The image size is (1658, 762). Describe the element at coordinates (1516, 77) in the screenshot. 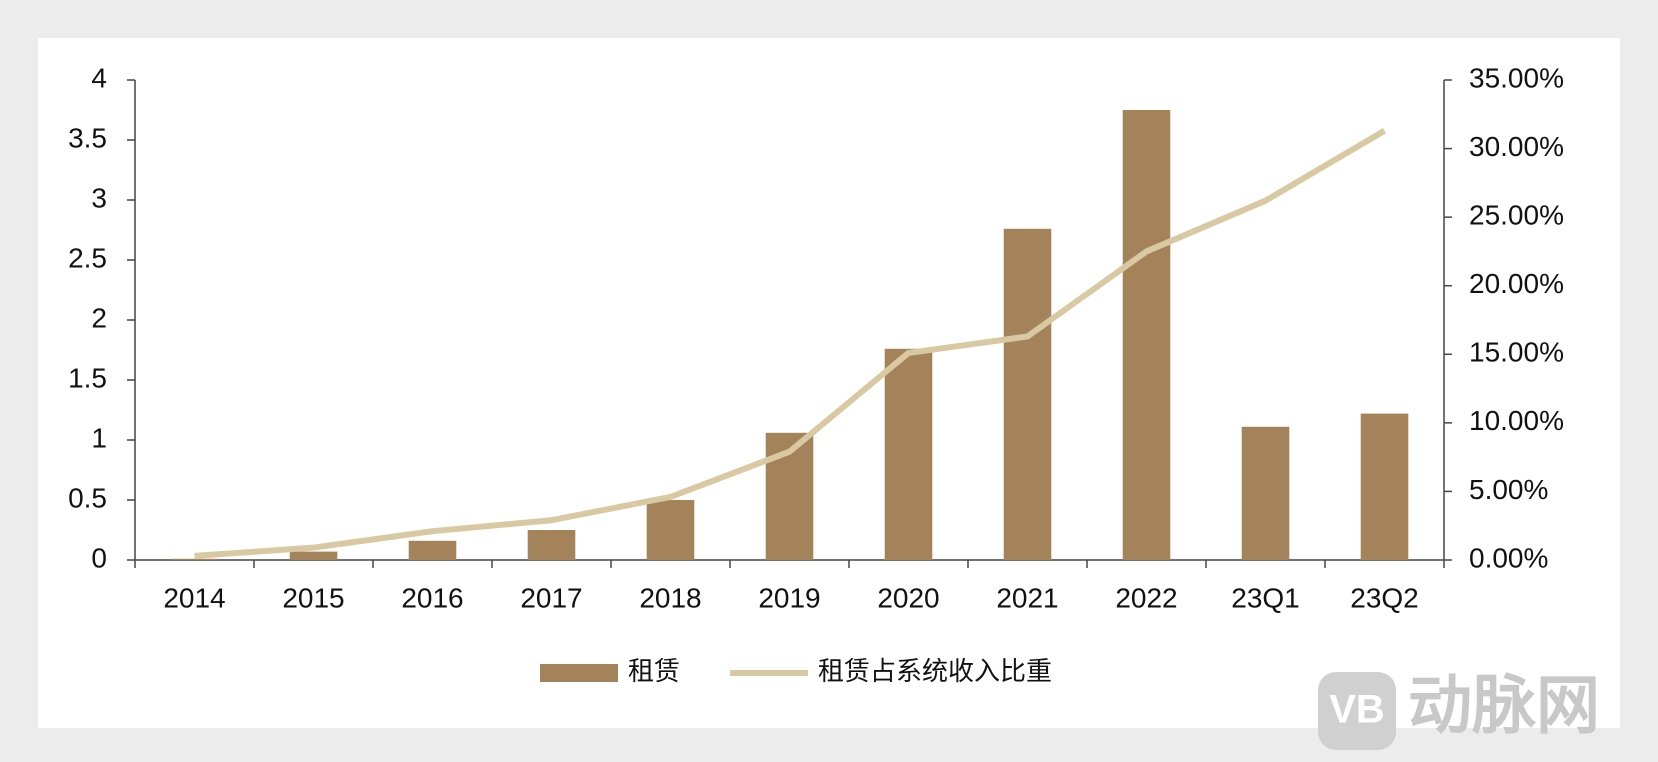

I see `y2-tick-label: 35.00%` at that location.